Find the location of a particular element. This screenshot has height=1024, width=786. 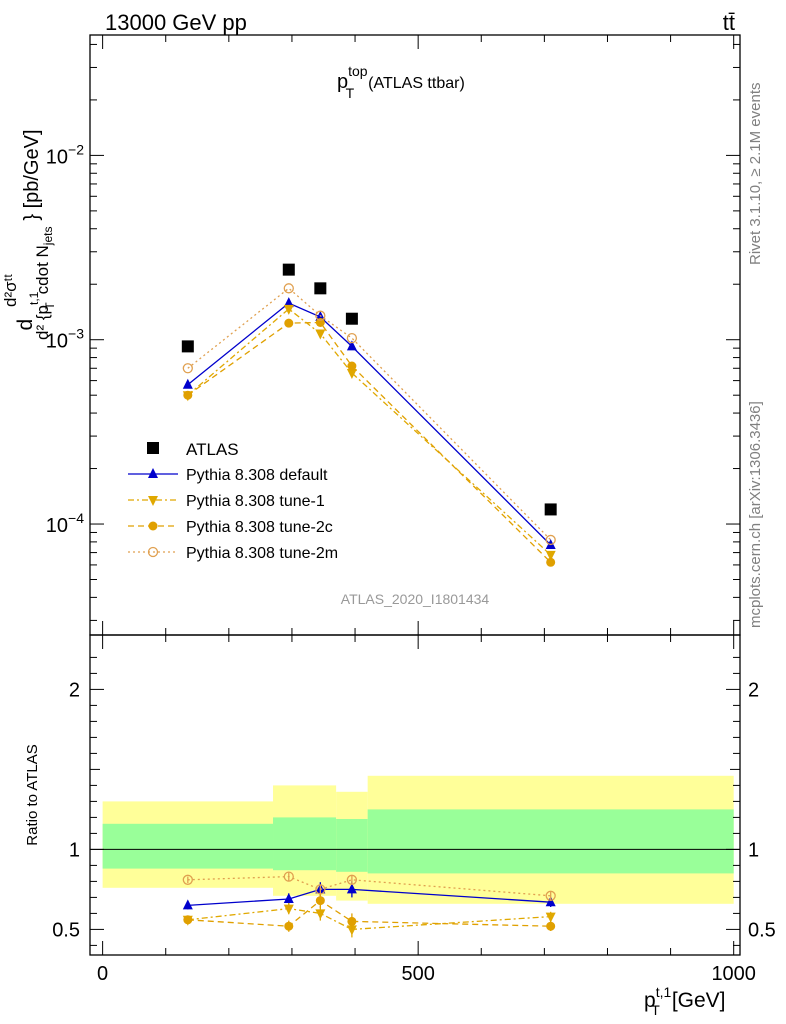

x-axis-label: pt,1 T [GeV] is located at coordinates (685, 1001).